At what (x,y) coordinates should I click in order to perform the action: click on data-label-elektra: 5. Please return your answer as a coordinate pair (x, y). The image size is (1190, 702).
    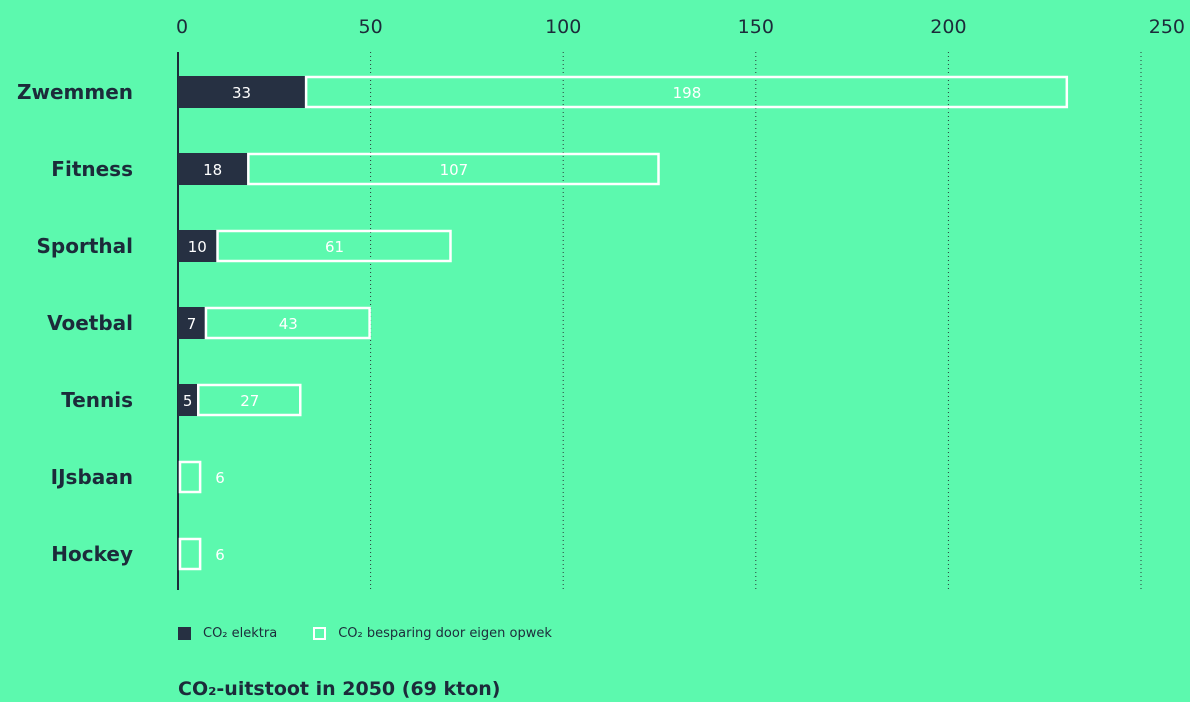
    Looking at the image, I should click on (188, 401).